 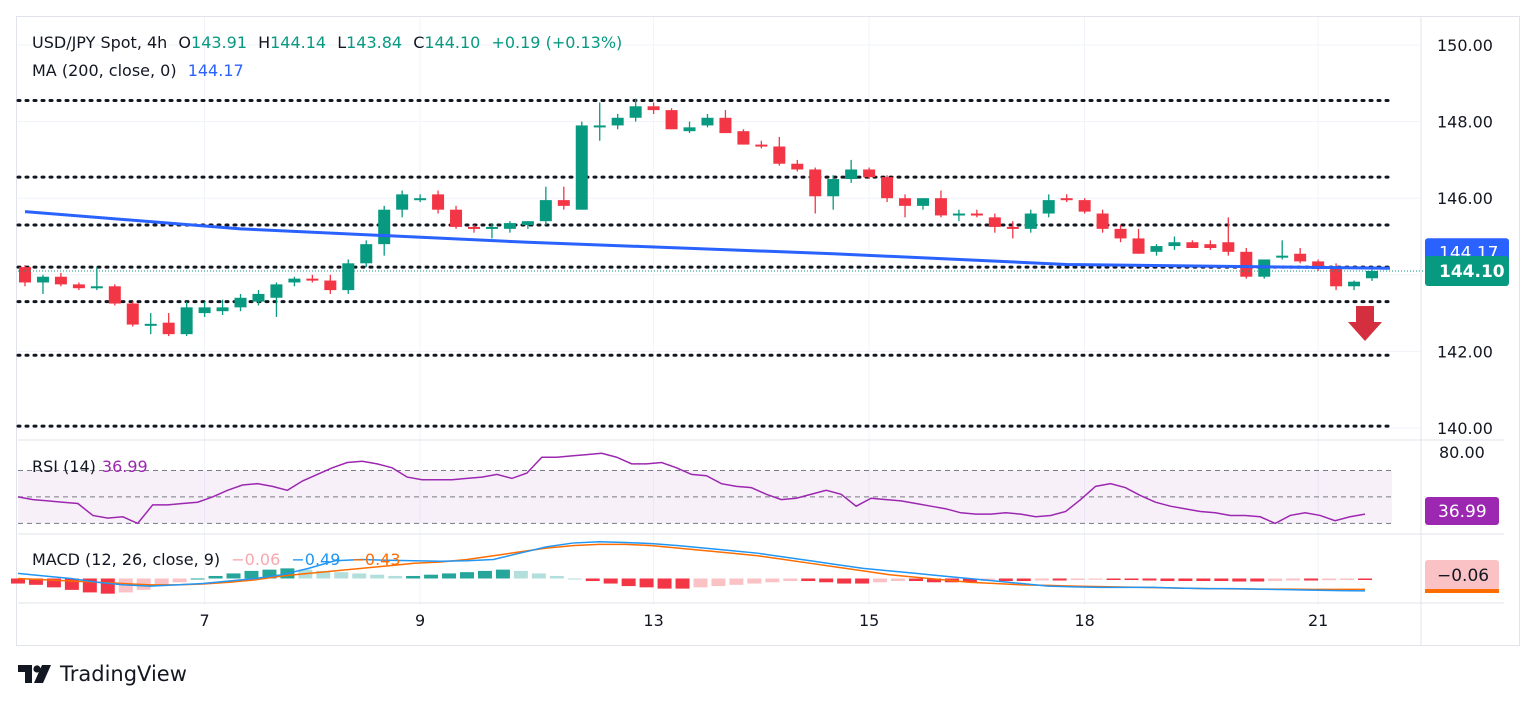 What do you see at coordinates (1084, 620) in the screenshot?
I see `x-tick-label: 18` at bounding box center [1084, 620].